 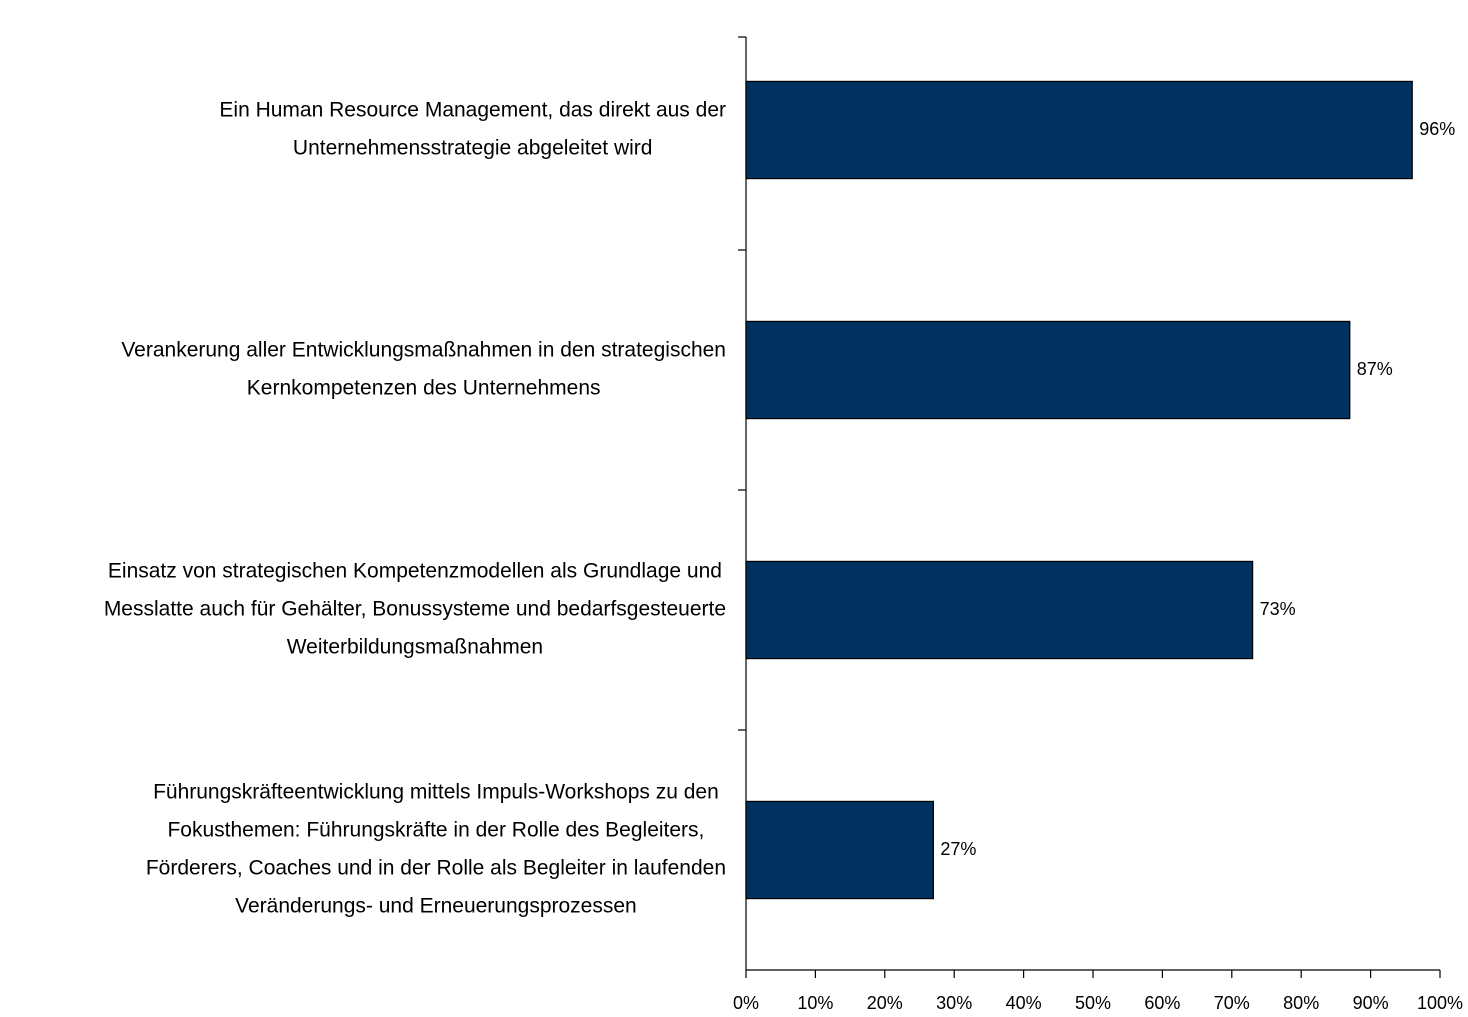 What do you see at coordinates (1375, 369) in the screenshot?
I see `value-label: 87%` at bounding box center [1375, 369].